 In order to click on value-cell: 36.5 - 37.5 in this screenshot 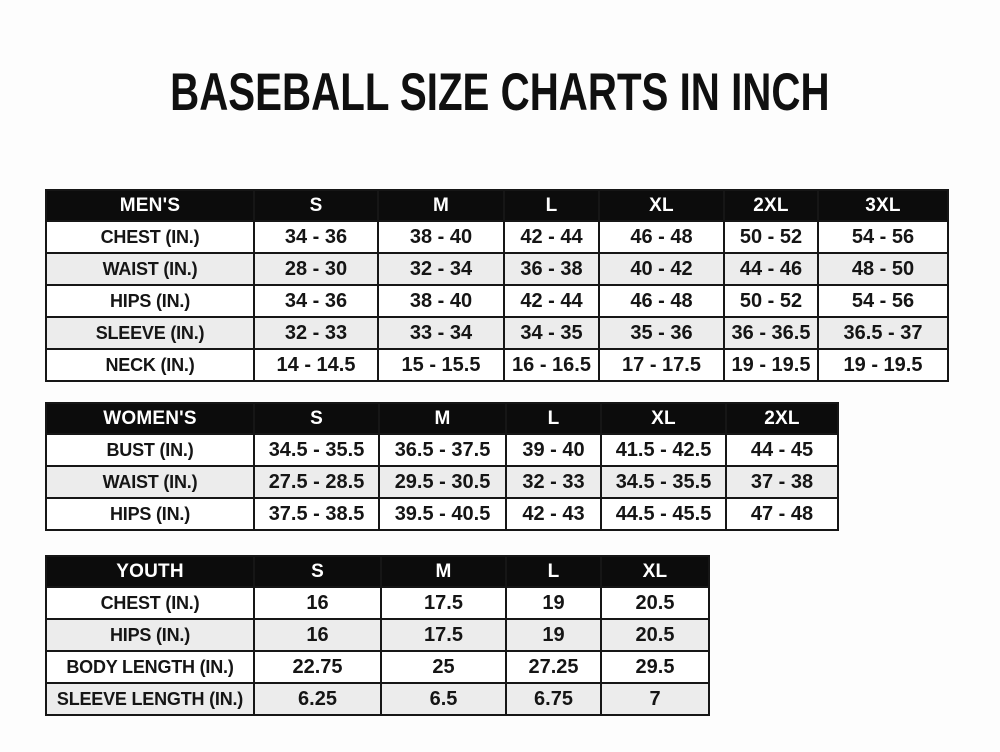, I will do `click(442, 450)`.